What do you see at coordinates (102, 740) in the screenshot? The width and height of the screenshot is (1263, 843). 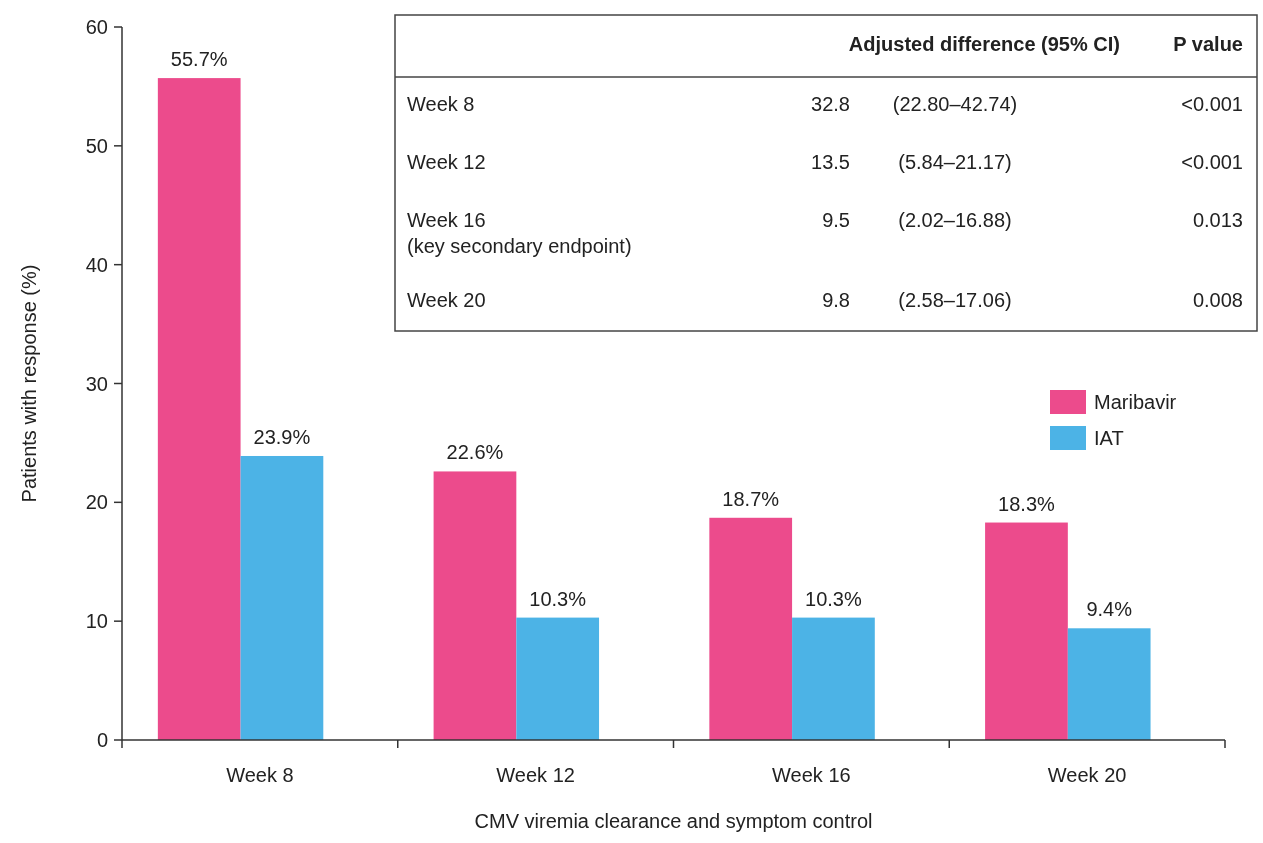 I see `y-tick-label: 0` at bounding box center [102, 740].